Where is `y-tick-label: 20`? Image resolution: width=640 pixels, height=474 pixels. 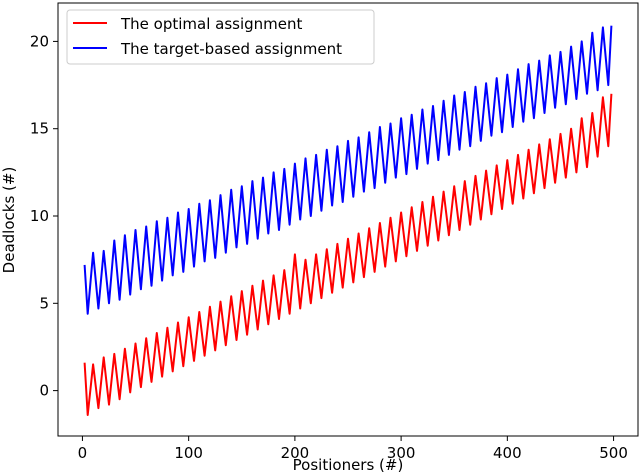 y-tick-label: 20 is located at coordinates (39, 41).